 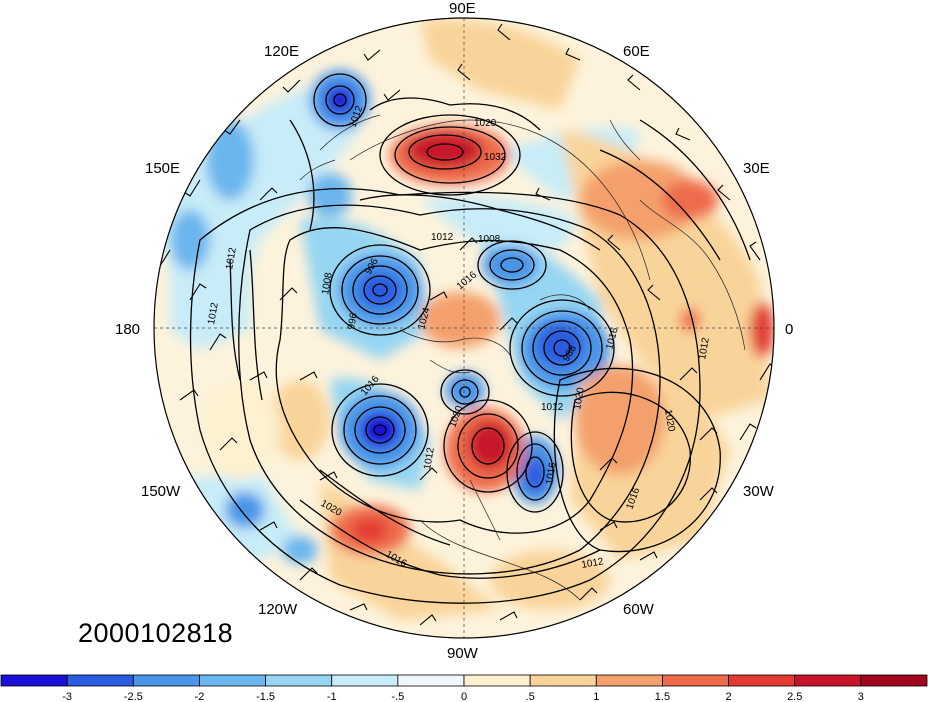 I want to click on colorbar-label: -2, so click(x=200, y=696).